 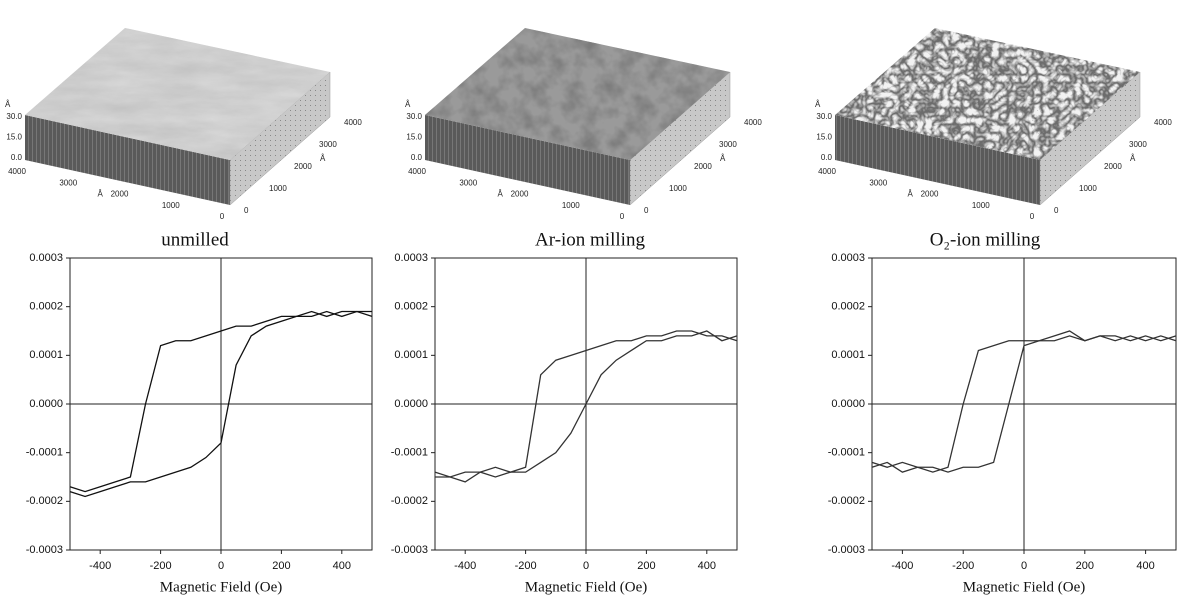 What do you see at coordinates (985, 239) in the screenshot?
I see `afm-caption: O₂-ion milling` at bounding box center [985, 239].